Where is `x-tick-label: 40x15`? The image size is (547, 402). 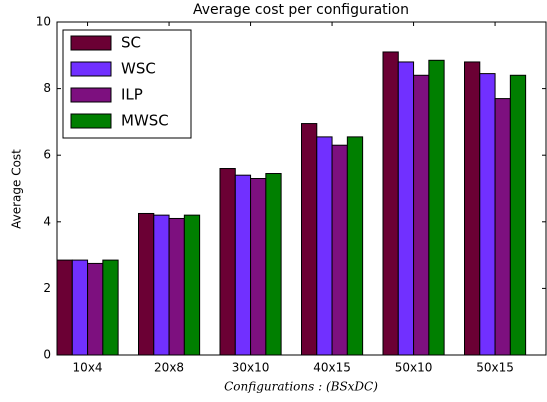 x-tick-label: 40x15 is located at coordinates (332, 368).